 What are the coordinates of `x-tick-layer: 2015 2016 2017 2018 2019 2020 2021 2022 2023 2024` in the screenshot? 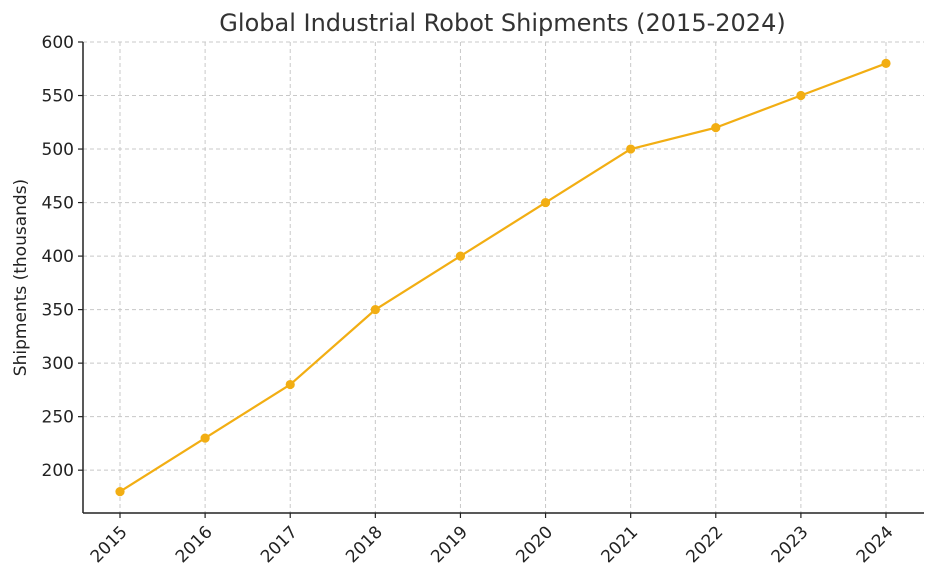 It's located at (492, 540).